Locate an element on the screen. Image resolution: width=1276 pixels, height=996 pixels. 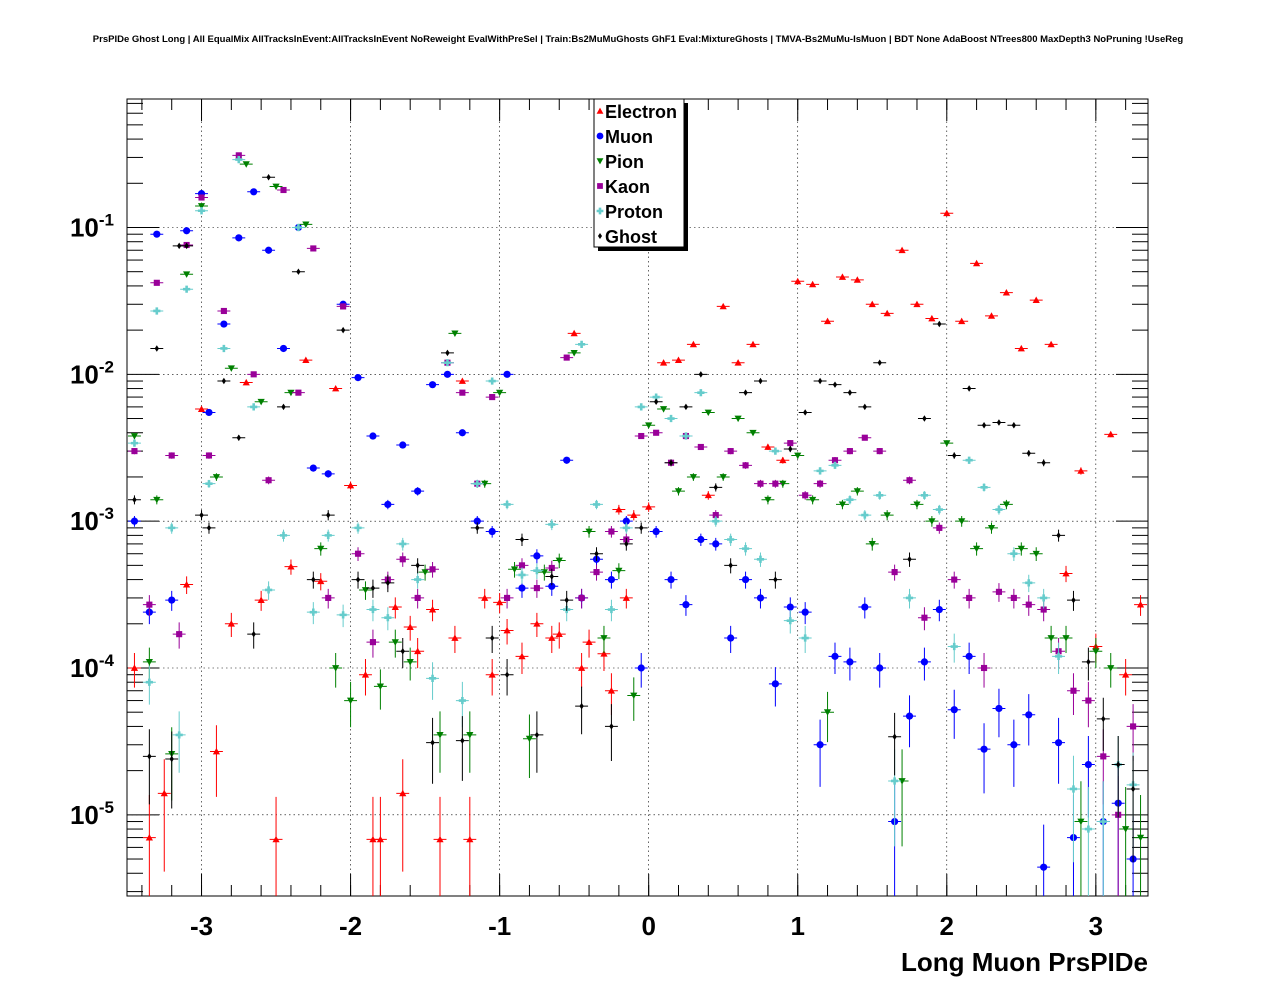
legend-marker-ghost is located at coordinates (600, 236).